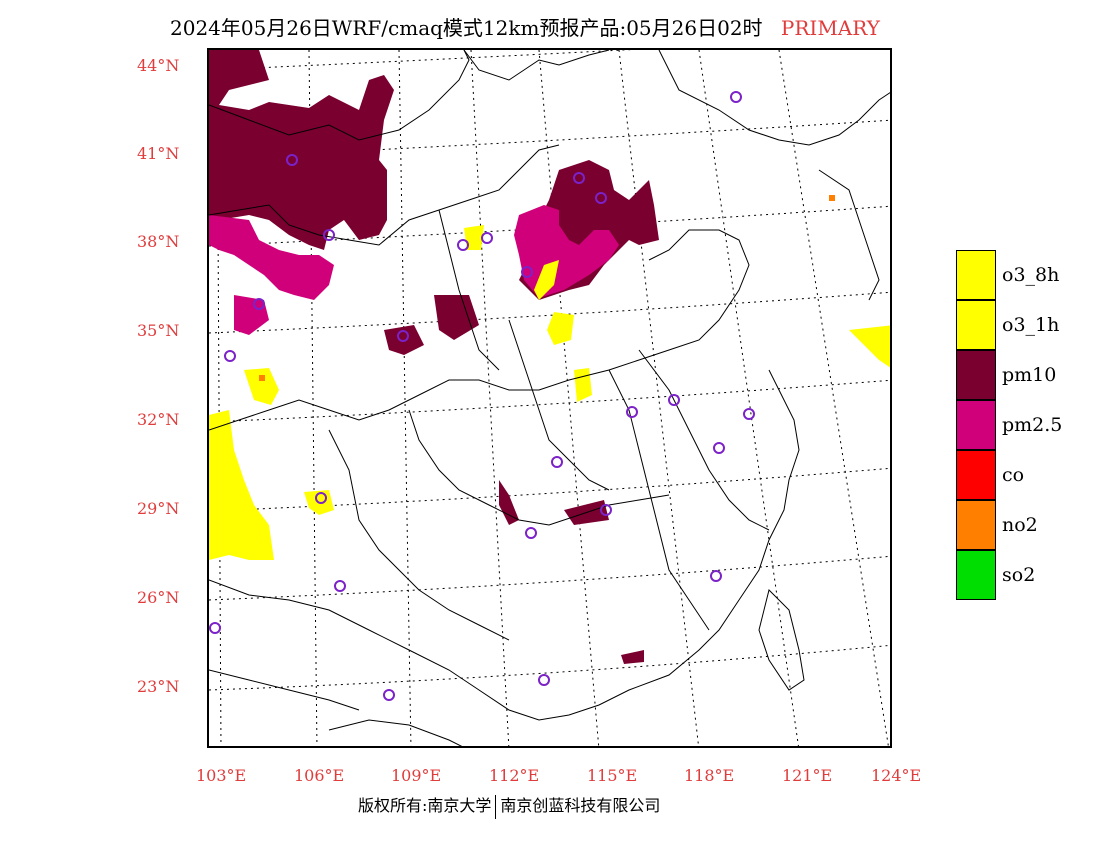  What do you see at coordinates (261, 386) in the screenshot?
I see `o3-zone-gansu-south` at bounding box center [261, 386].